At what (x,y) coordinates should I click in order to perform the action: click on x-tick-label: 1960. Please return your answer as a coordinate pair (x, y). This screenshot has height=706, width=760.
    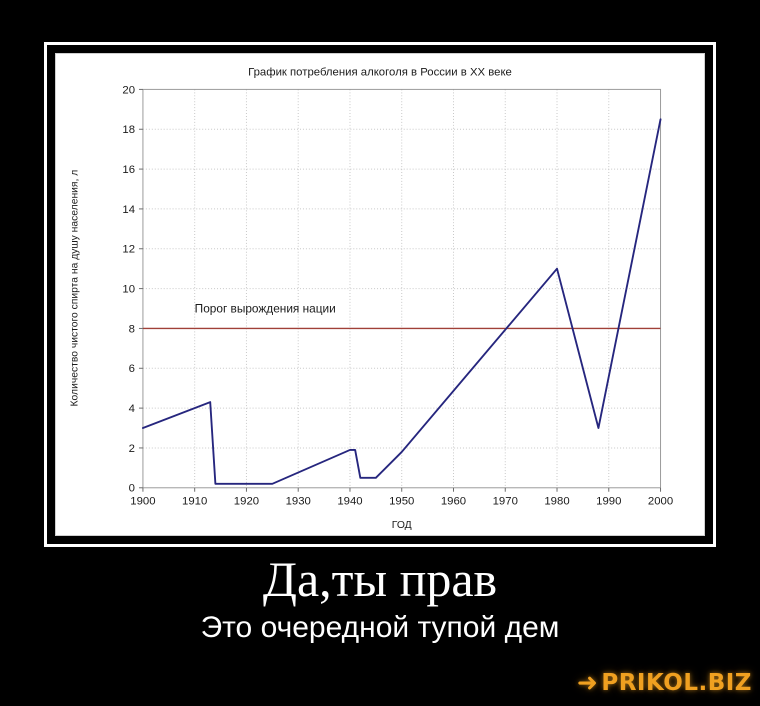
    Looking at the image, I should click on (453, 502).